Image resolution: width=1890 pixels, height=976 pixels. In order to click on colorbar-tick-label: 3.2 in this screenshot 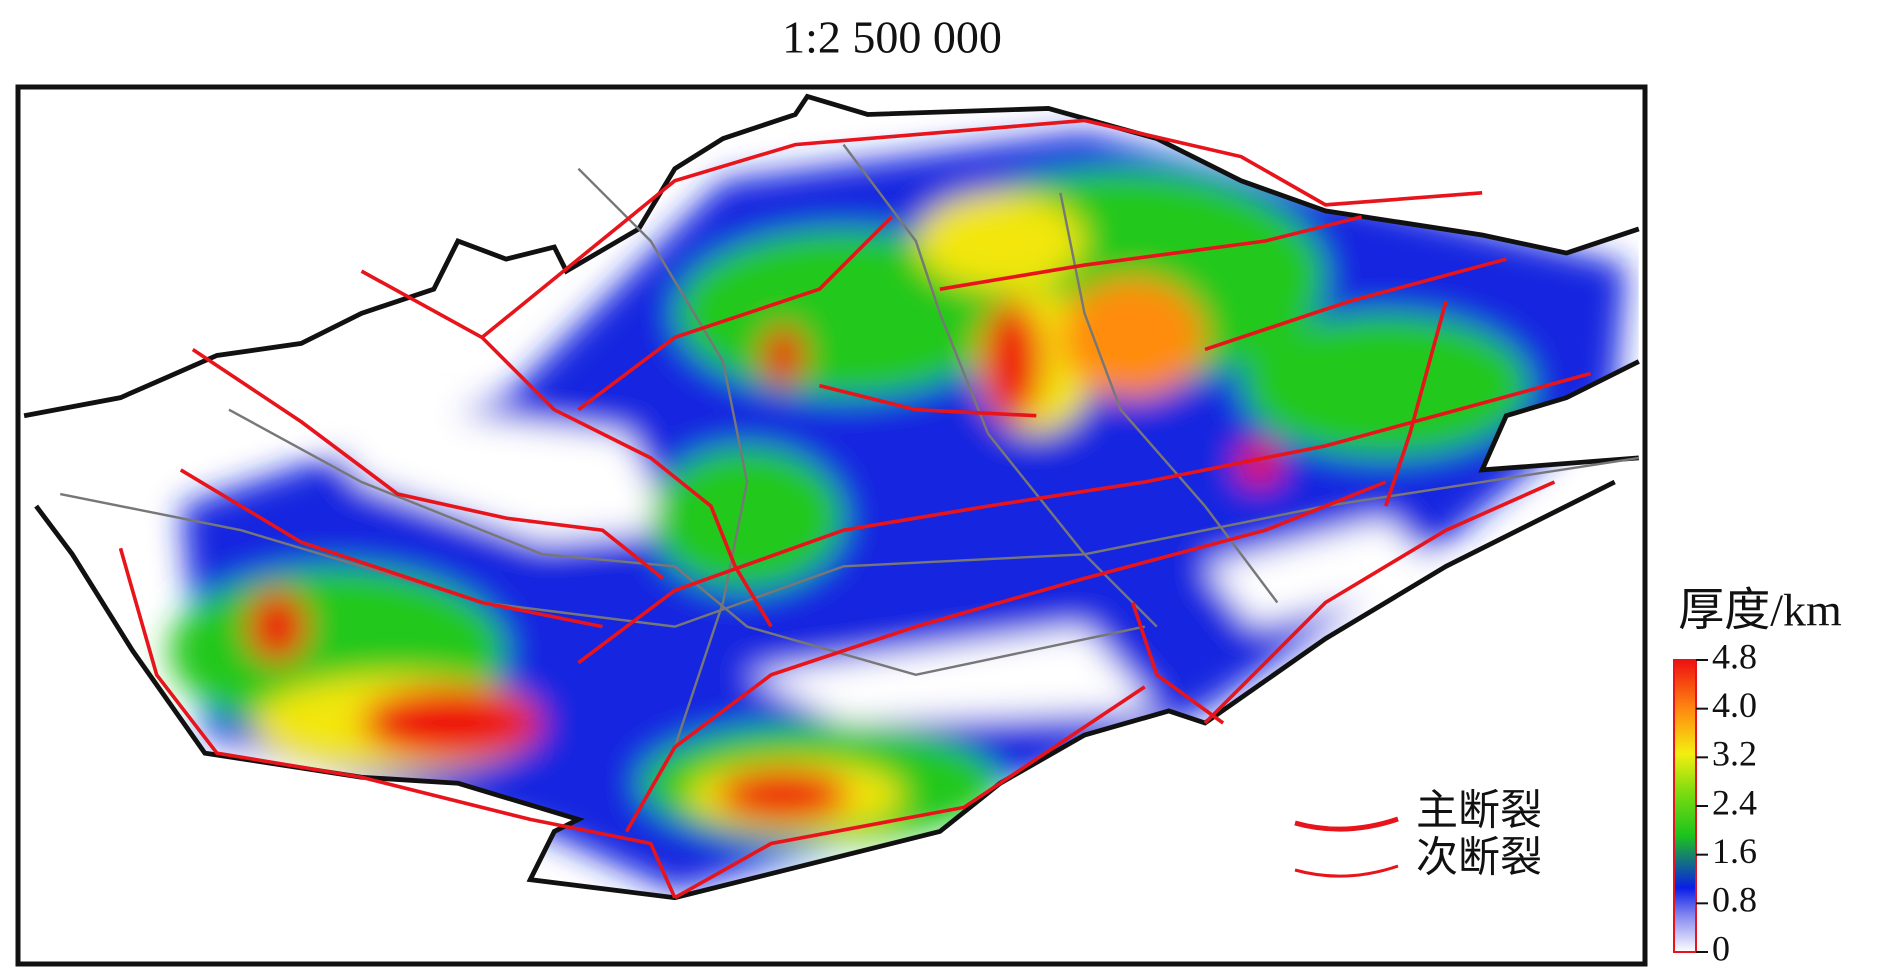, I will do `click(1734, 754)`.